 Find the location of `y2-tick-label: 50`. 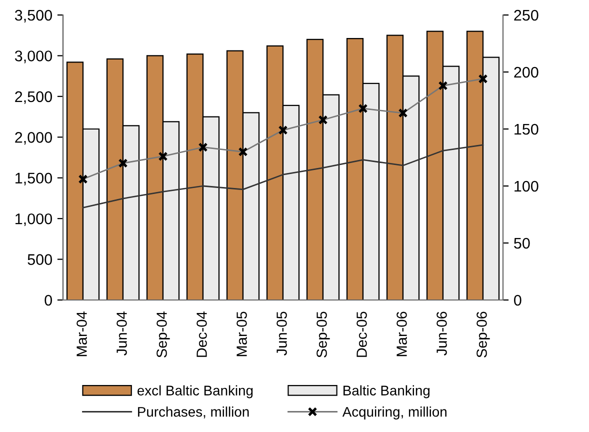

y2-tick-label: 50 is located at coordinates (522, 243).